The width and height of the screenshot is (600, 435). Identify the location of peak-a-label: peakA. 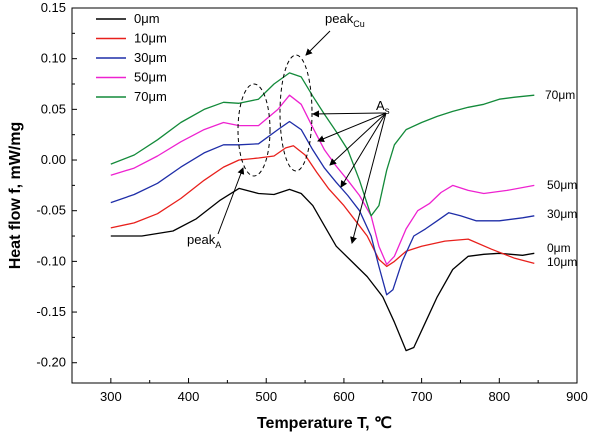
(204, 241).